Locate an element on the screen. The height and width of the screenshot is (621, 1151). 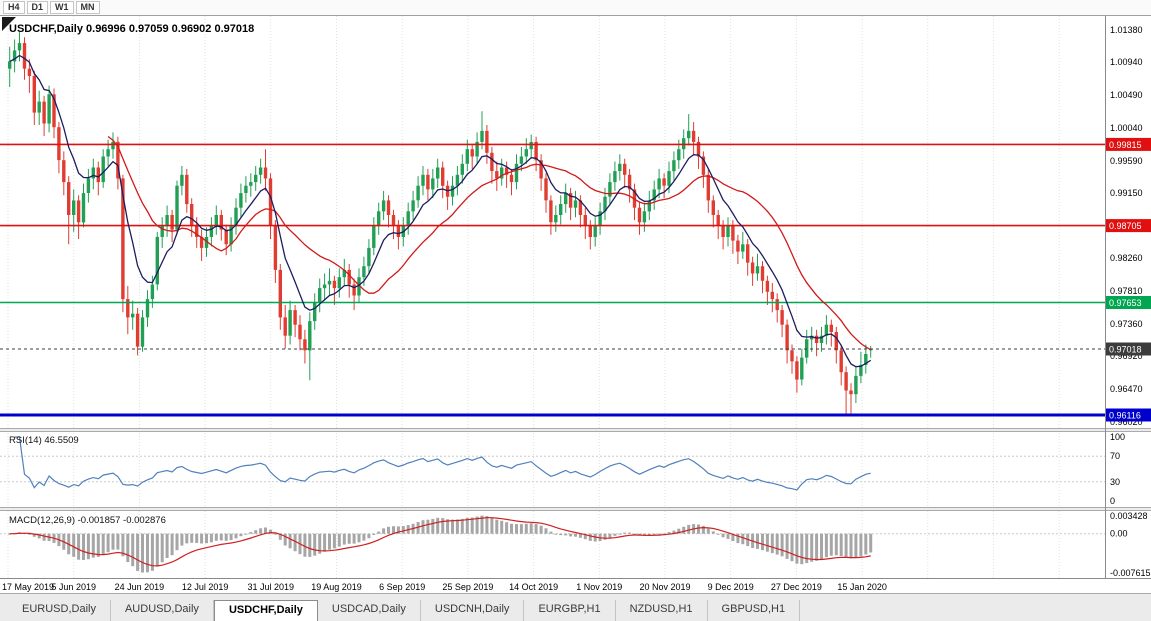
svg-text: 0.98260 is located at coordinates (1126, 258).